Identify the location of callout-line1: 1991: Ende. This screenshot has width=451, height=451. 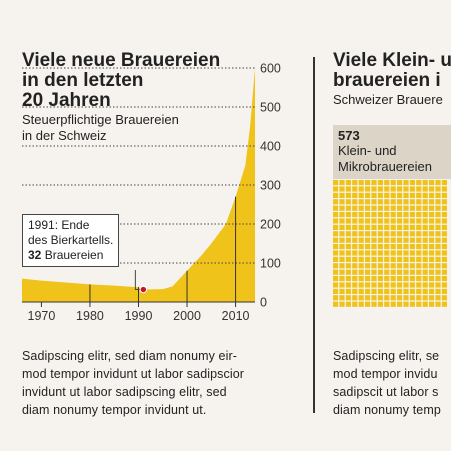
(59, 225).